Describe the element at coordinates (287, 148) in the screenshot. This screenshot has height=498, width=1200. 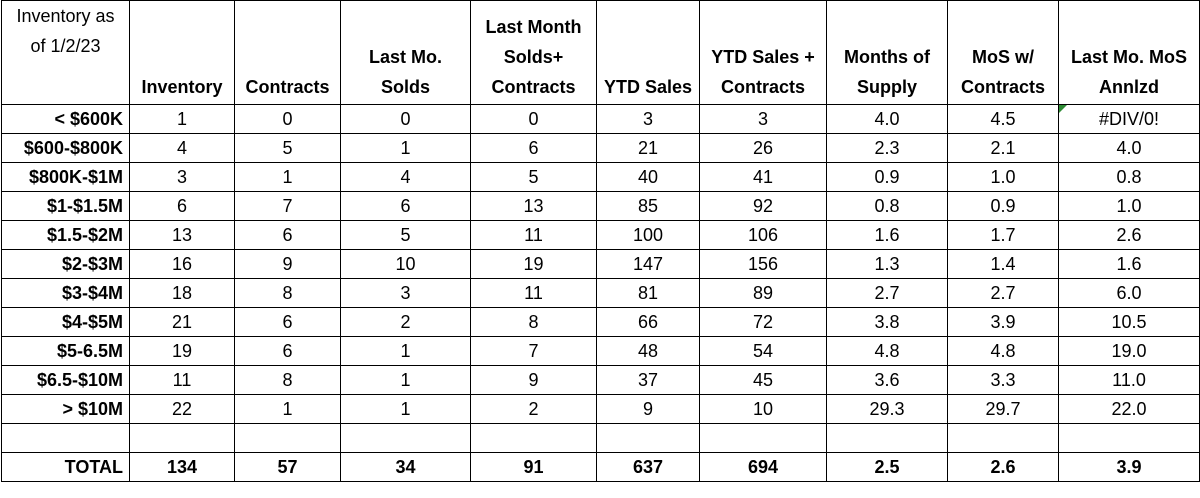
I see `table-cell: 5` at that location.